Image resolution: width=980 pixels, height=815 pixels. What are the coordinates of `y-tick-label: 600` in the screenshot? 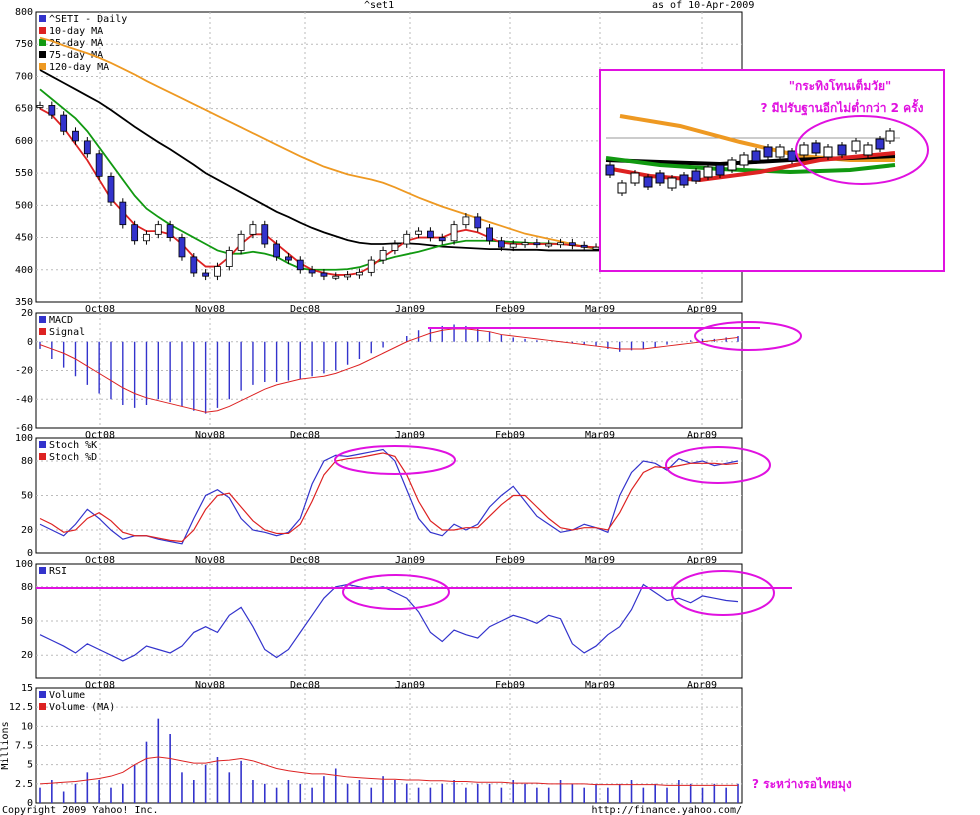 It's located at (24, 141).